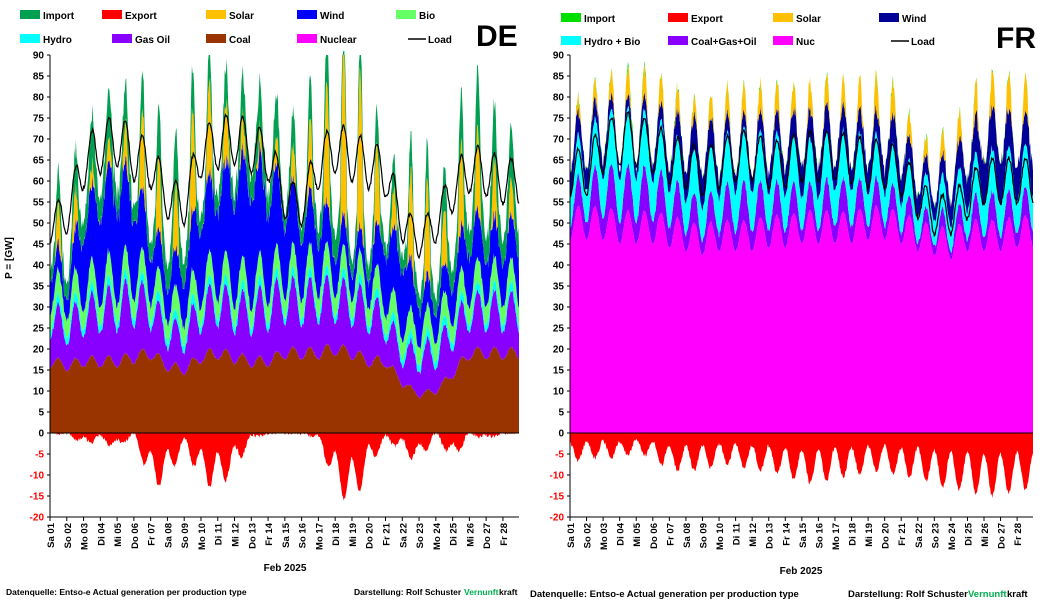 This screenshot has width=1047, height=615. What do you see at coordinates (571, 40) in the screenshot?
I see `legend-swatch-hydro-bio` at bounding box center [571, 40].